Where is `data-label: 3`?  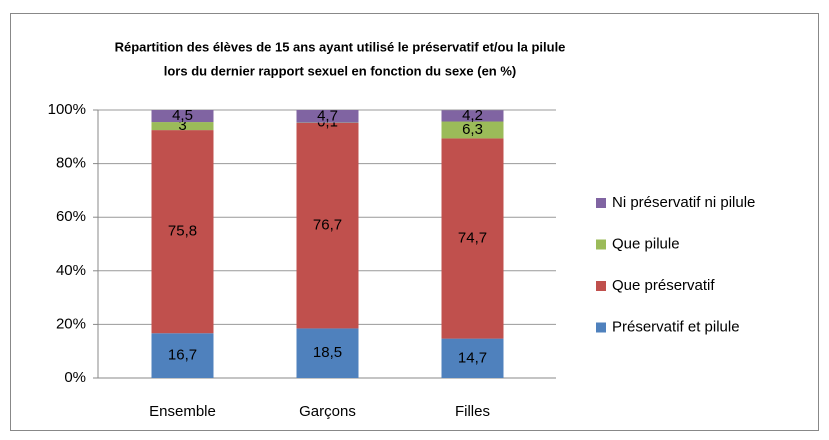
data-label: 3 is located at coordinates (182, 125).